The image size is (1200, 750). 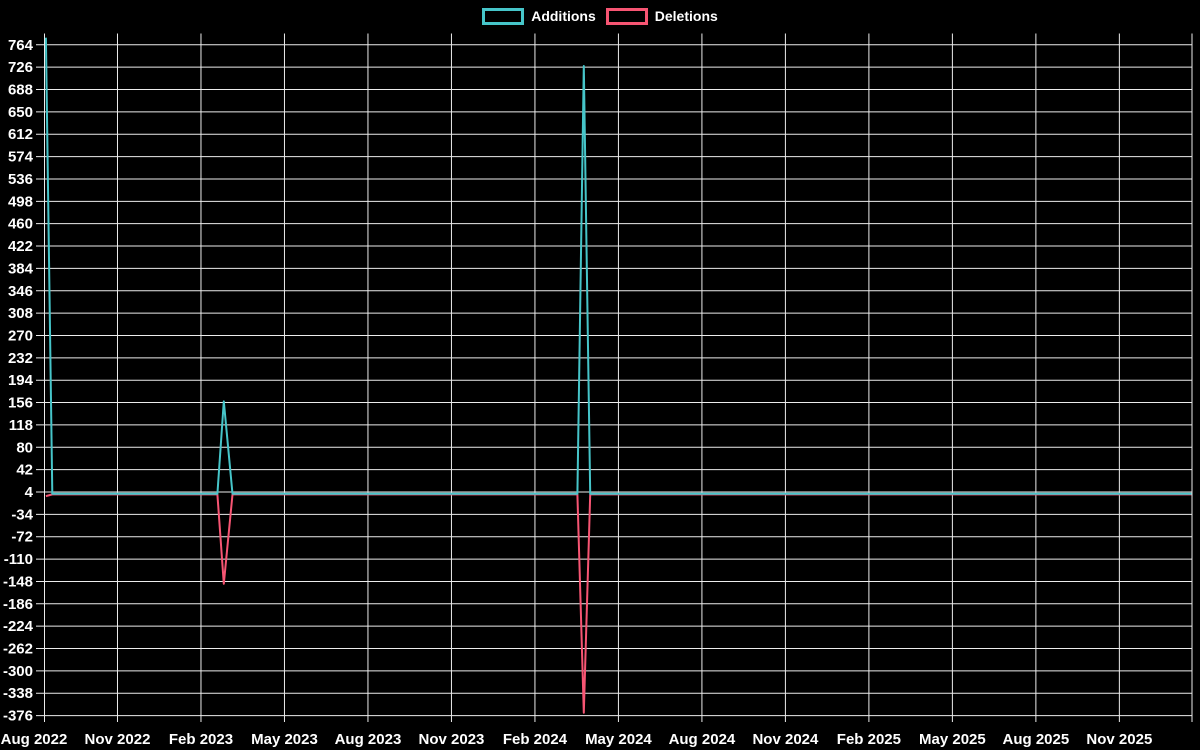 What do you see at coordinates (1119, 739) in the screenshot?
I see `x-tick-label: Nov 2025` at bounding box center [1119, 739].